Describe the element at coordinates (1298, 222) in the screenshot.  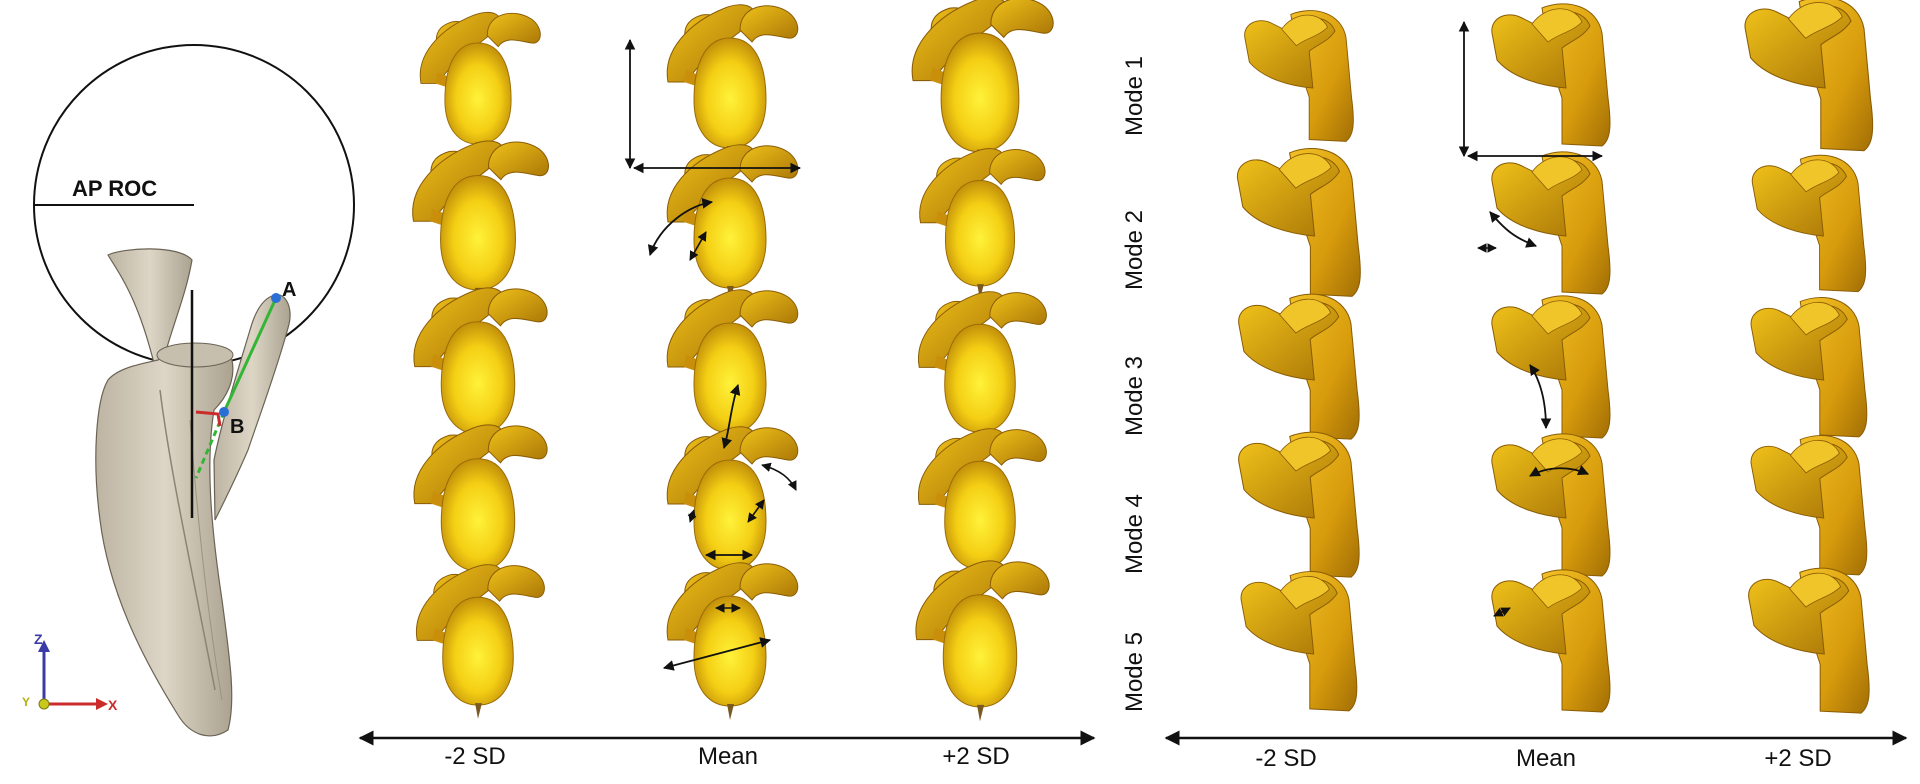
I see `side-render-mode2-minus2sd` at that location.